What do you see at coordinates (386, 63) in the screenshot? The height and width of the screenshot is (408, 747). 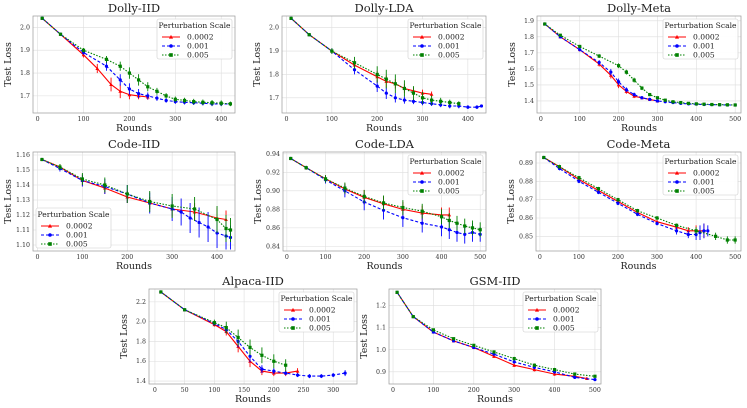 I see `series-group` at bounding box center [386, 63].